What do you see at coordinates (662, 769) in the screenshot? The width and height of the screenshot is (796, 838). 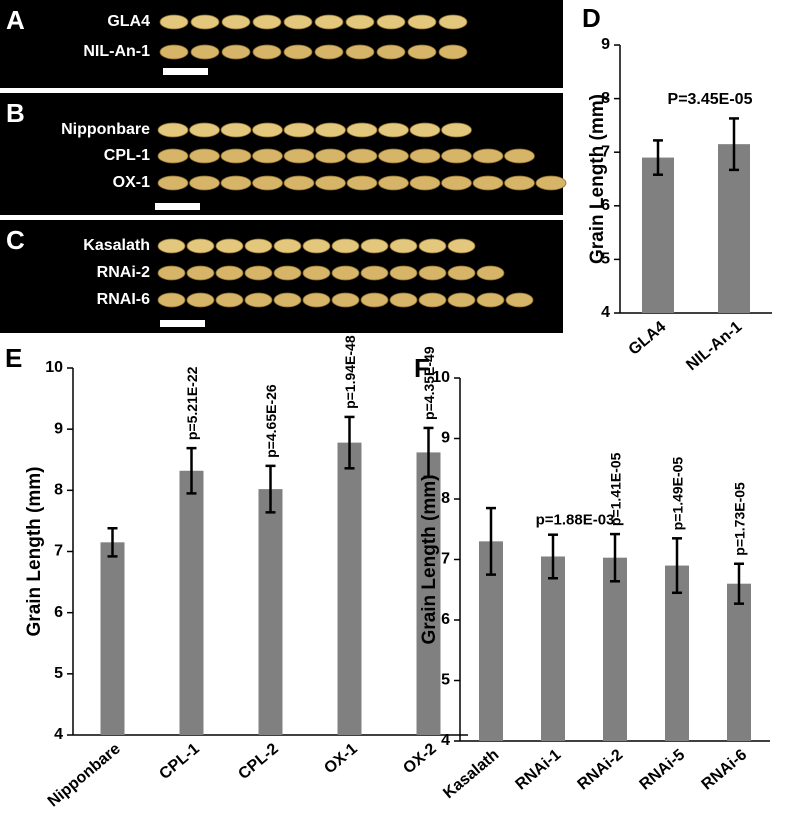 I see `x-tick-label: RNAi-5` at bounding box center [662, 769].